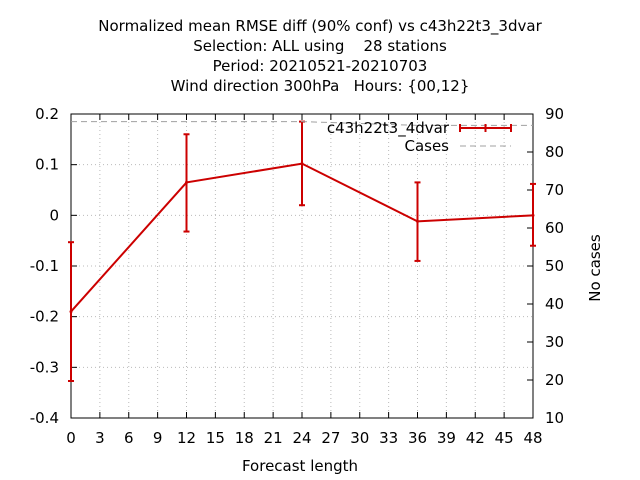 This screenshot has width=640, height=480. What do you see at coordinates (320, 66) in the screenshot?
I see `chart-title-line-3: Period: 20210521-20210703` at bounding box center [320, 66].